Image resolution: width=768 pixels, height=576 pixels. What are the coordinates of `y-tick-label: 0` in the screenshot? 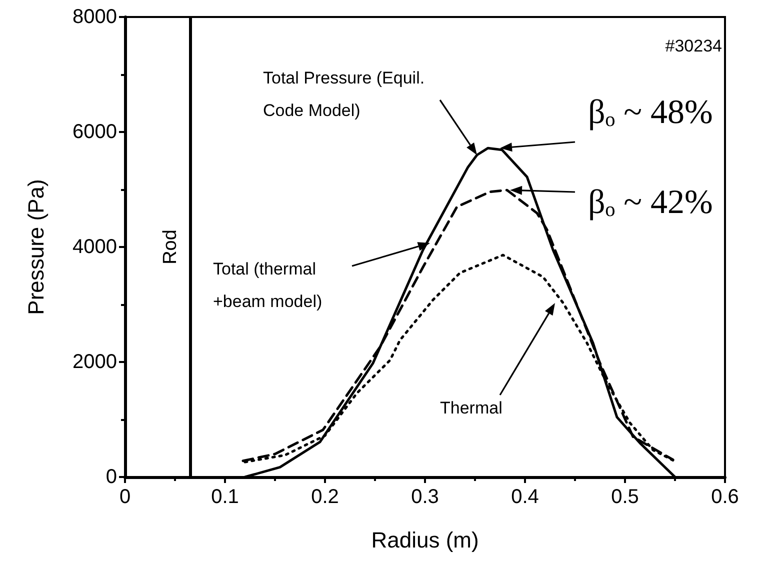 It's located at (111, 477).